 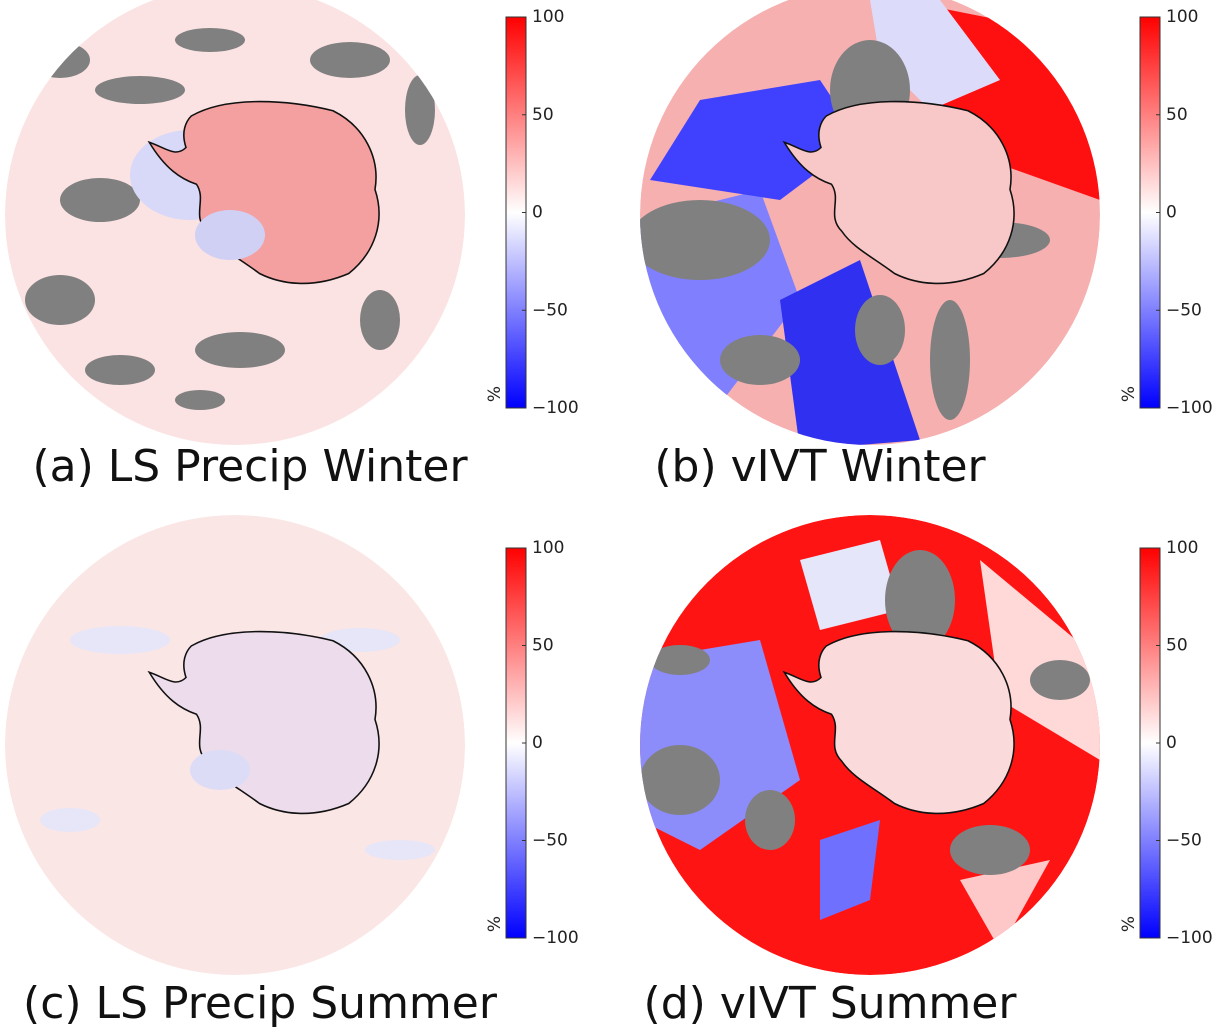 I want to click on panel-title: (b) vIVT Winter, so click(x=820, y=466).